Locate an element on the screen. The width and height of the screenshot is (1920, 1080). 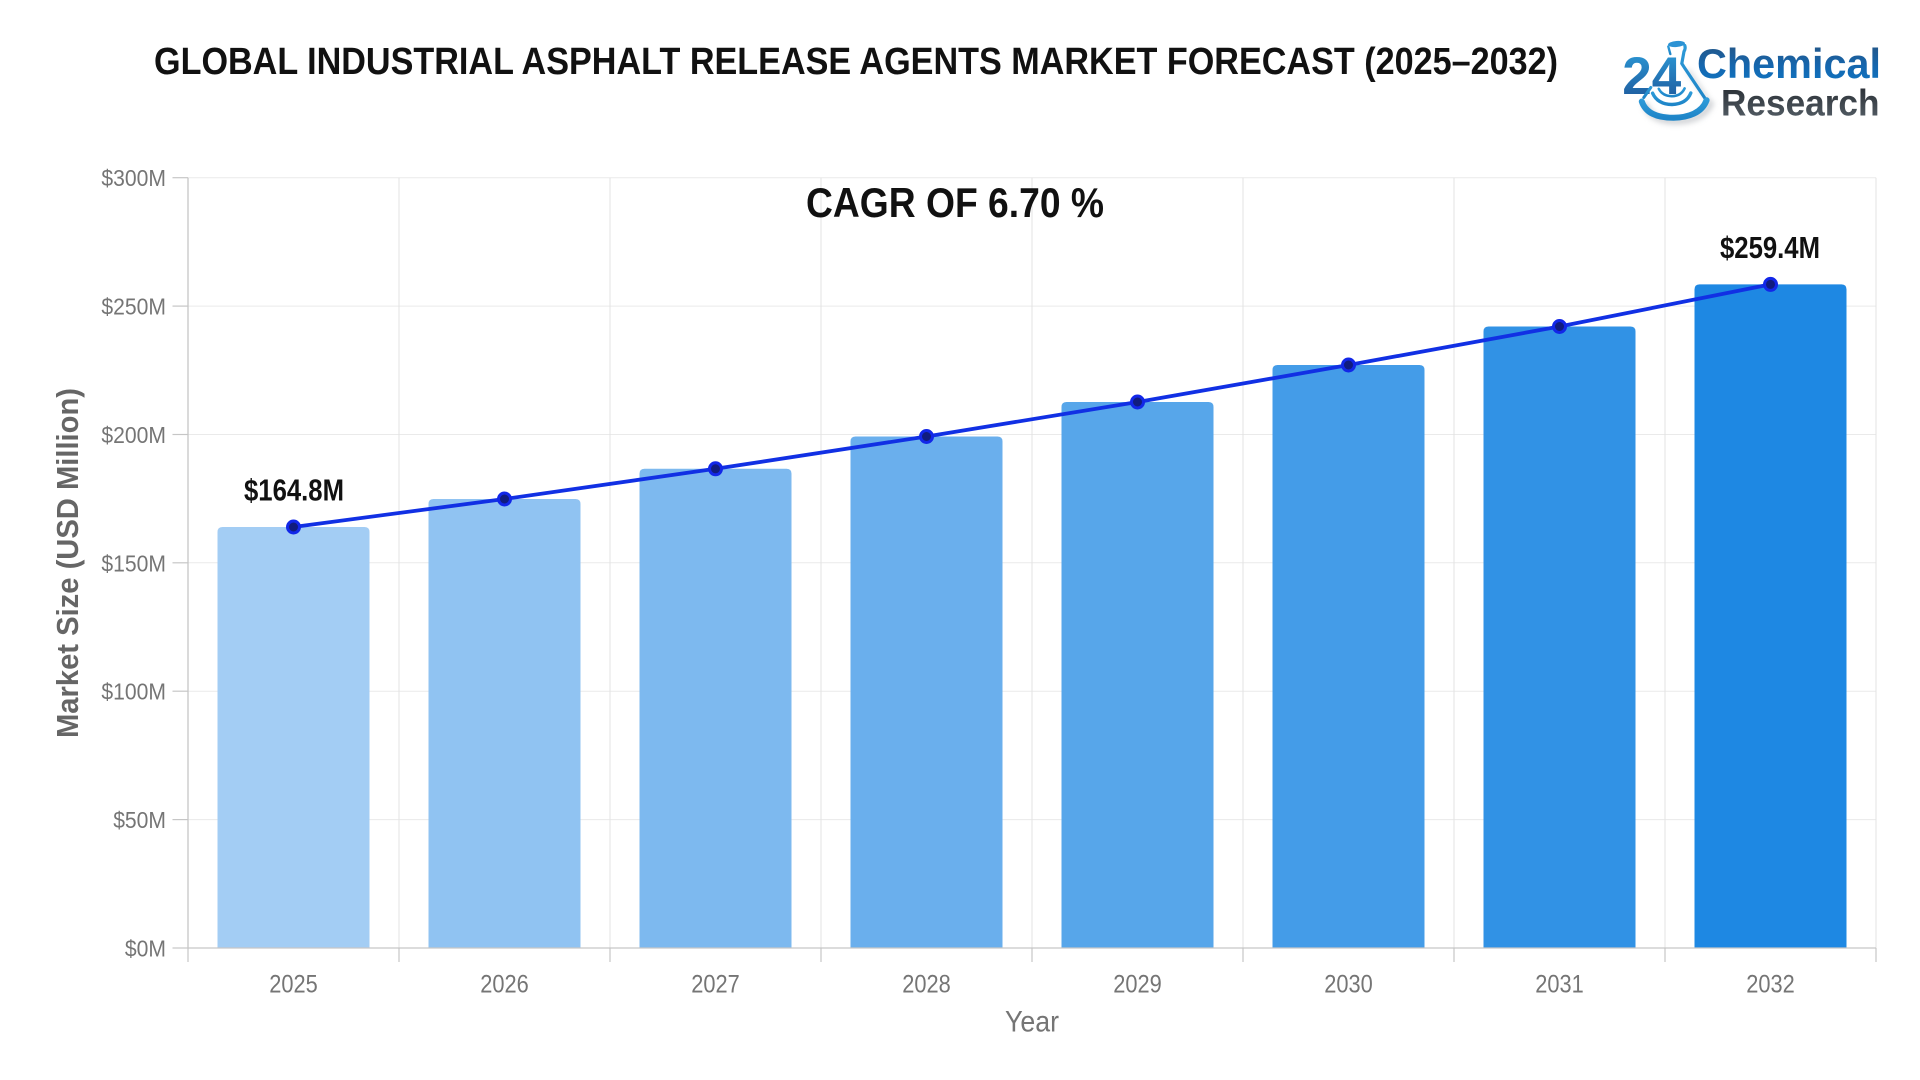
svg-text: $100M is located at coordinates (133, 692).